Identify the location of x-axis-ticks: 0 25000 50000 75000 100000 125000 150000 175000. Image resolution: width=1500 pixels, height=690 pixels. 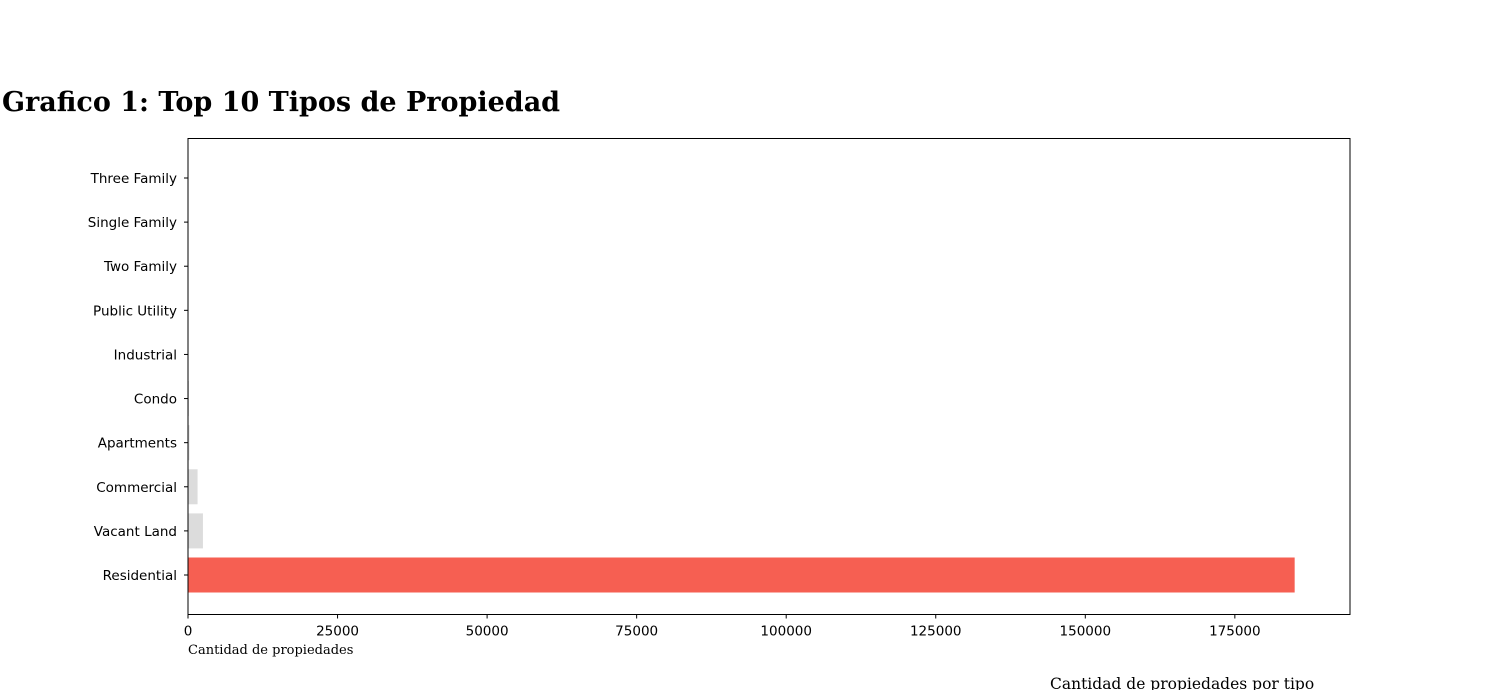
(722, 627).